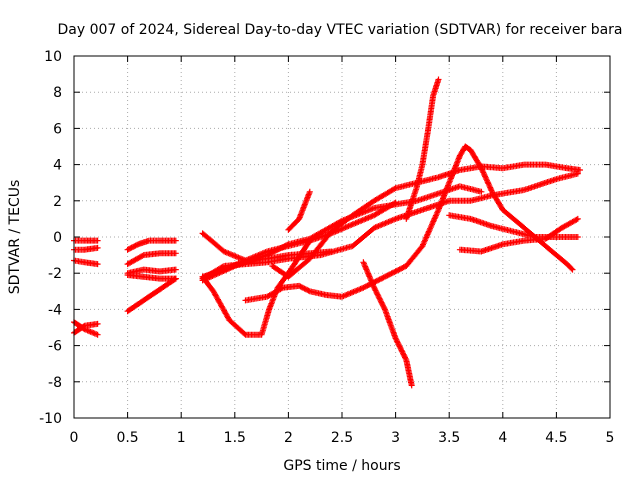 The width and height of the screenshot is (640, 480). I want to click on x-tick-label: 0.5, so click(127, 438).